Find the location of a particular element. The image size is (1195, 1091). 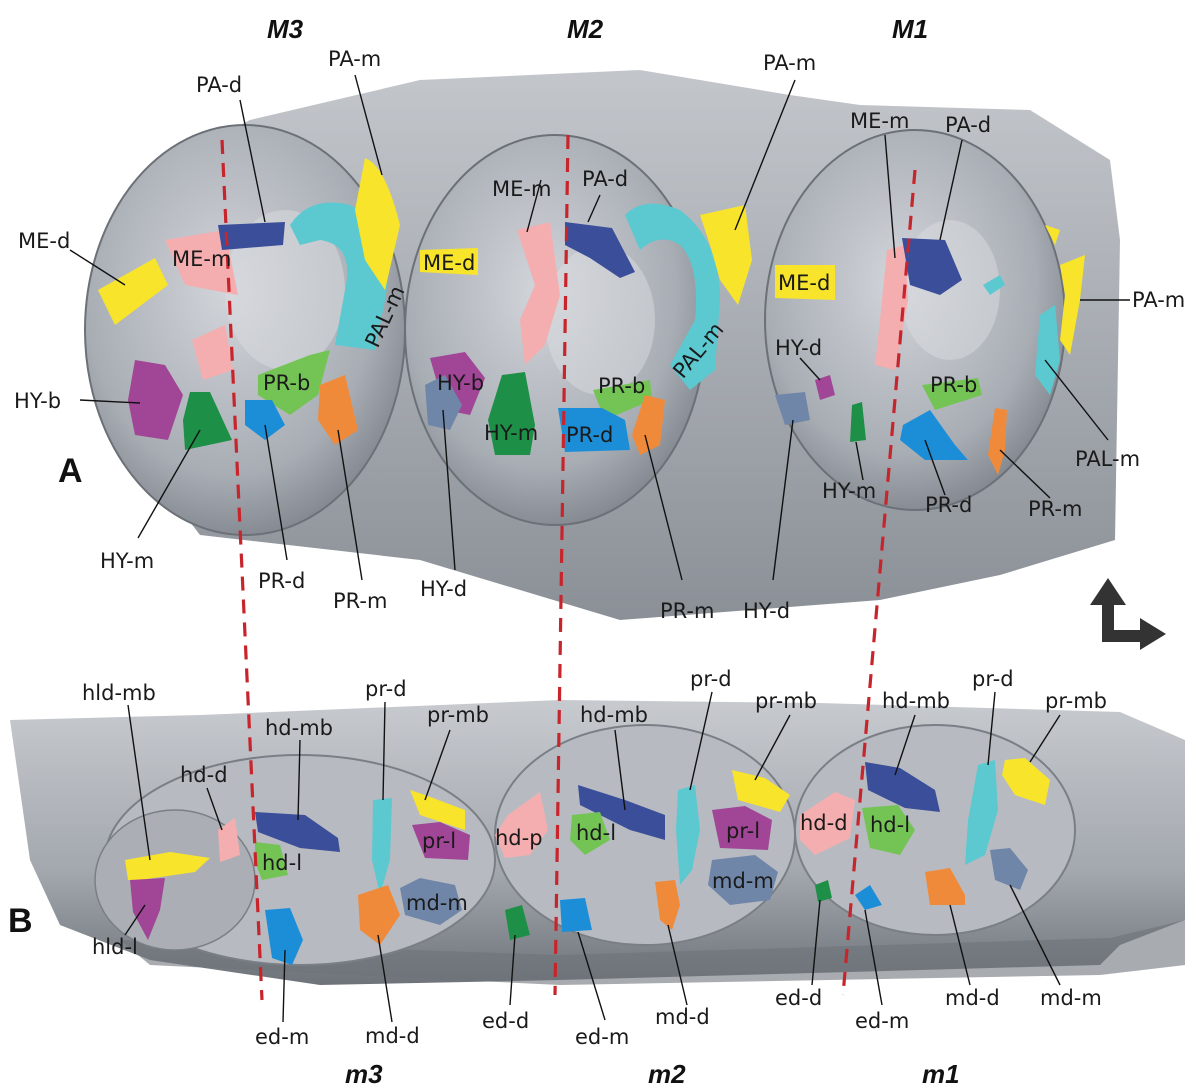

facet-pa-m-m2 is located at coordinates (726, 255).